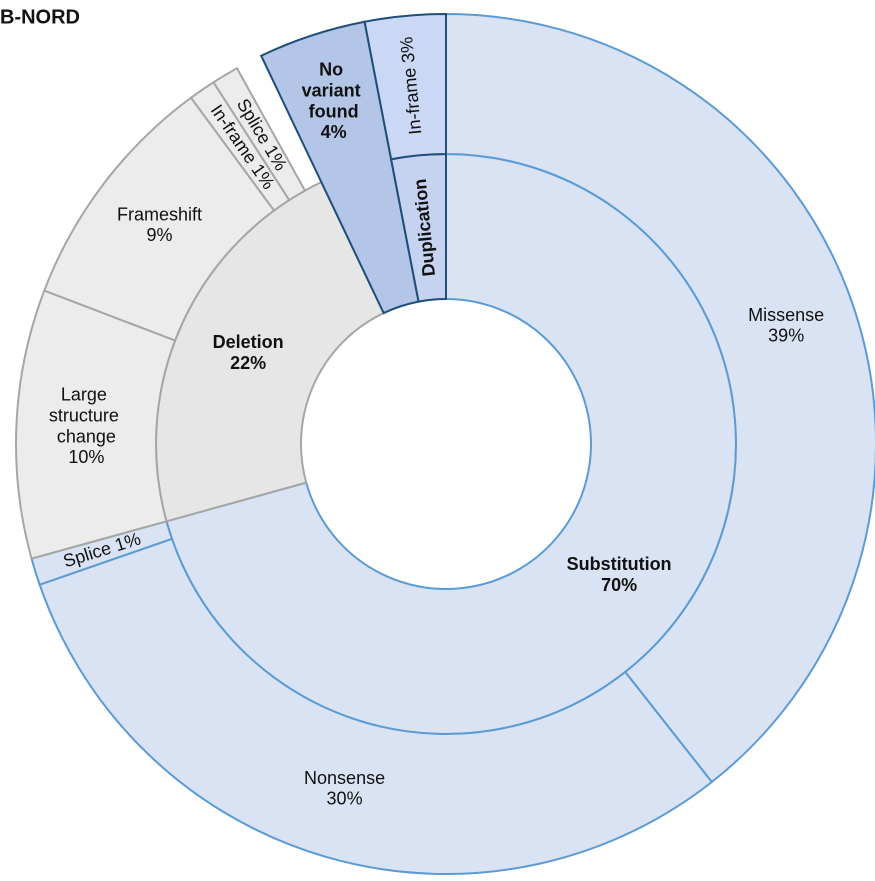 This screenshot has width=875, height=881. Describe the element at coordinates (619, 564) in the screenshot. I see `segment-name: Substitution` at that location.